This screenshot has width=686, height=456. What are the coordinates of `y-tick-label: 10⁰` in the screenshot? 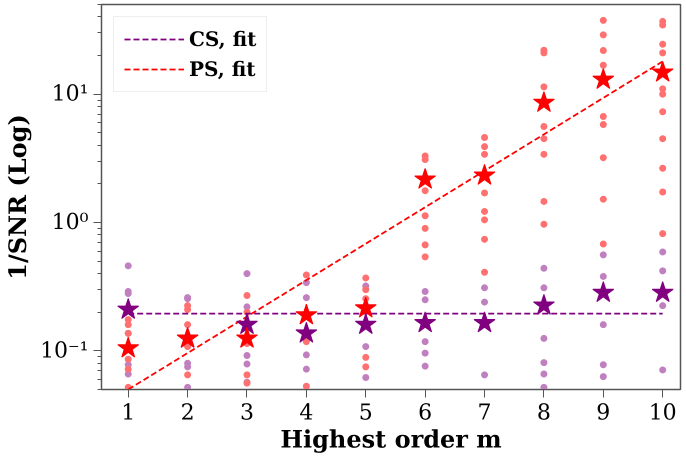 It's located at (70, 223).